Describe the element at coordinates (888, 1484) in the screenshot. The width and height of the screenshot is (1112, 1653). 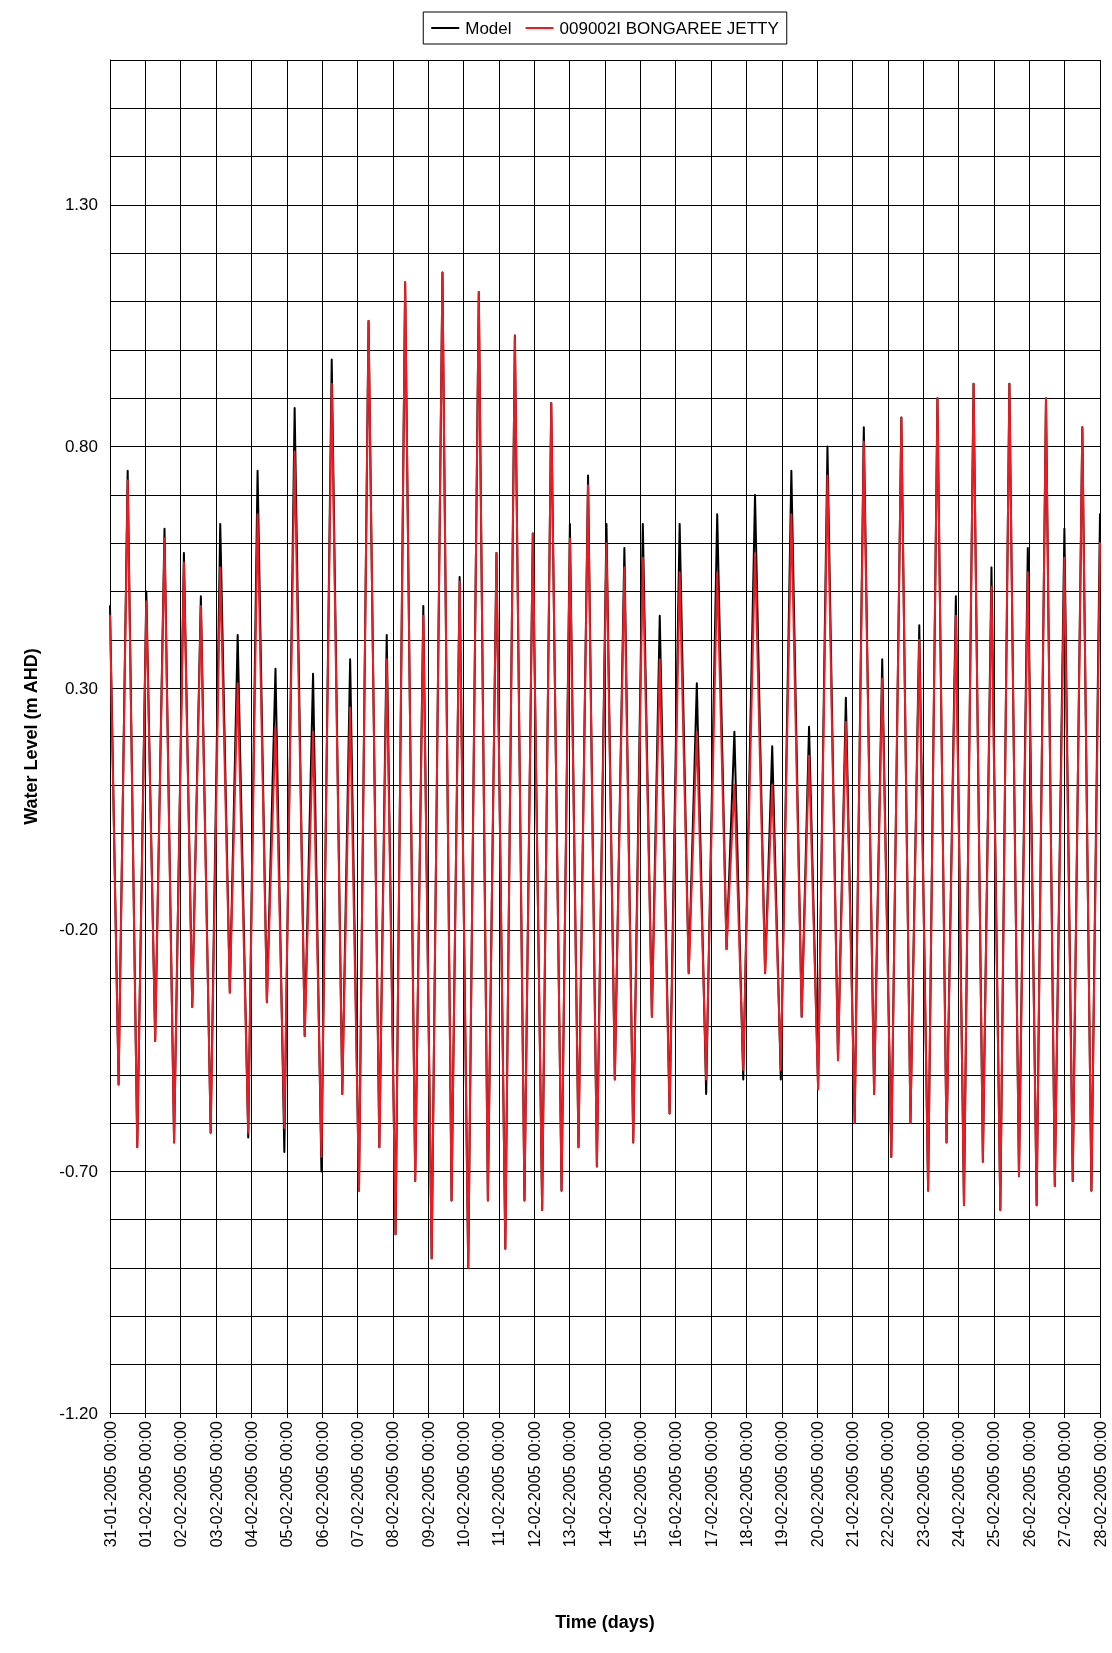
I see `x-tick-label: 22-02-2005 00:00` at that location.